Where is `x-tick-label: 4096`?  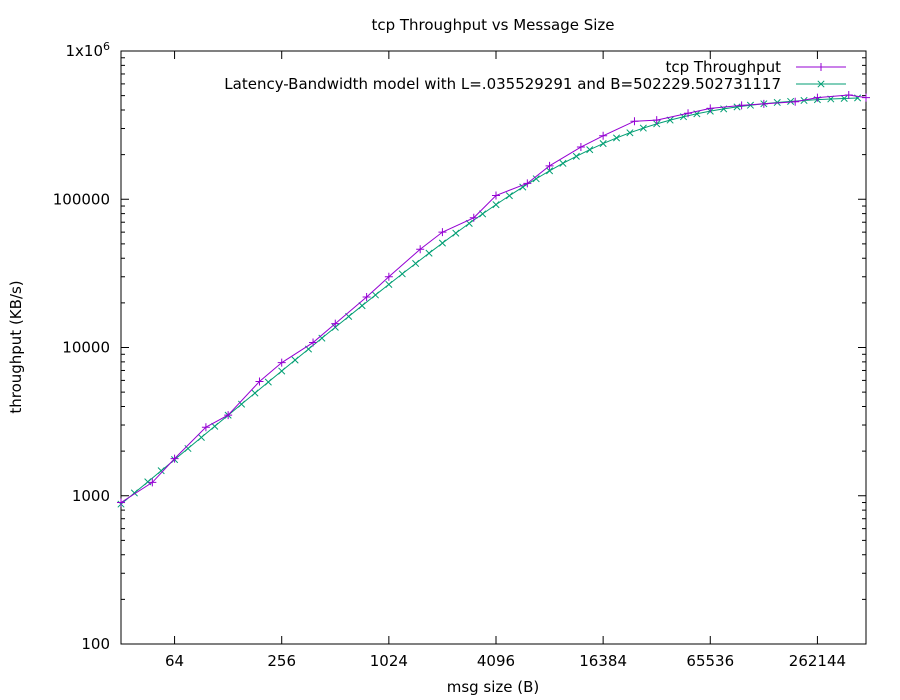 x-tick-label: 4096 is located at coordinates (496, 661).